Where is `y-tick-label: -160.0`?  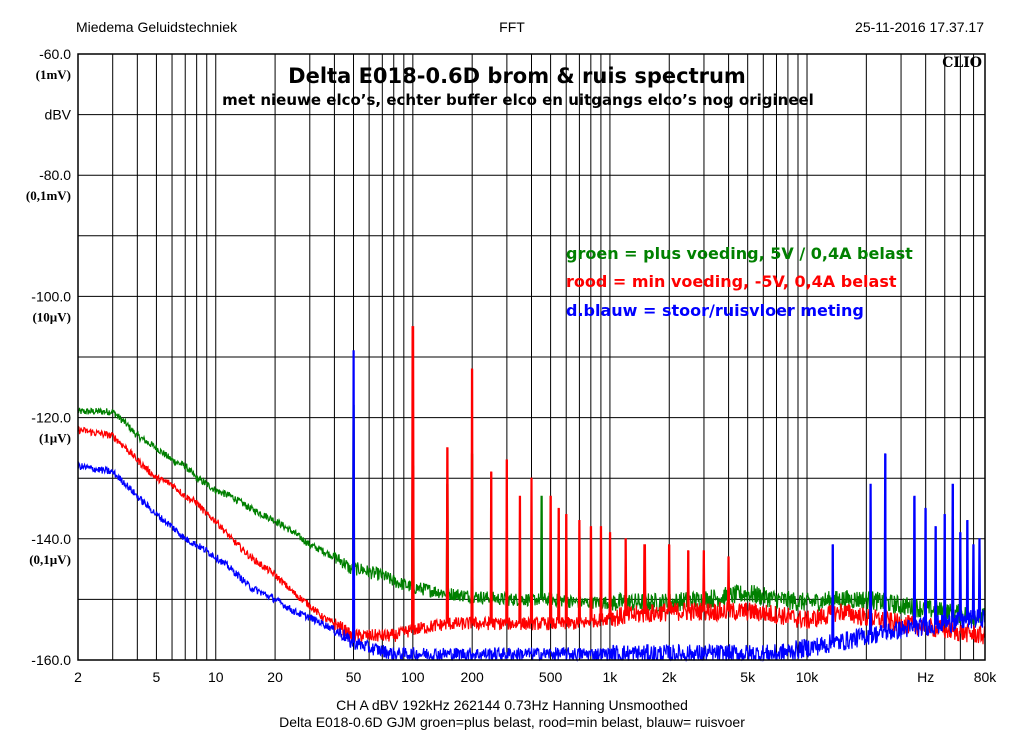
y-tick-label: -160.0 is located at coordinates (51, 660).